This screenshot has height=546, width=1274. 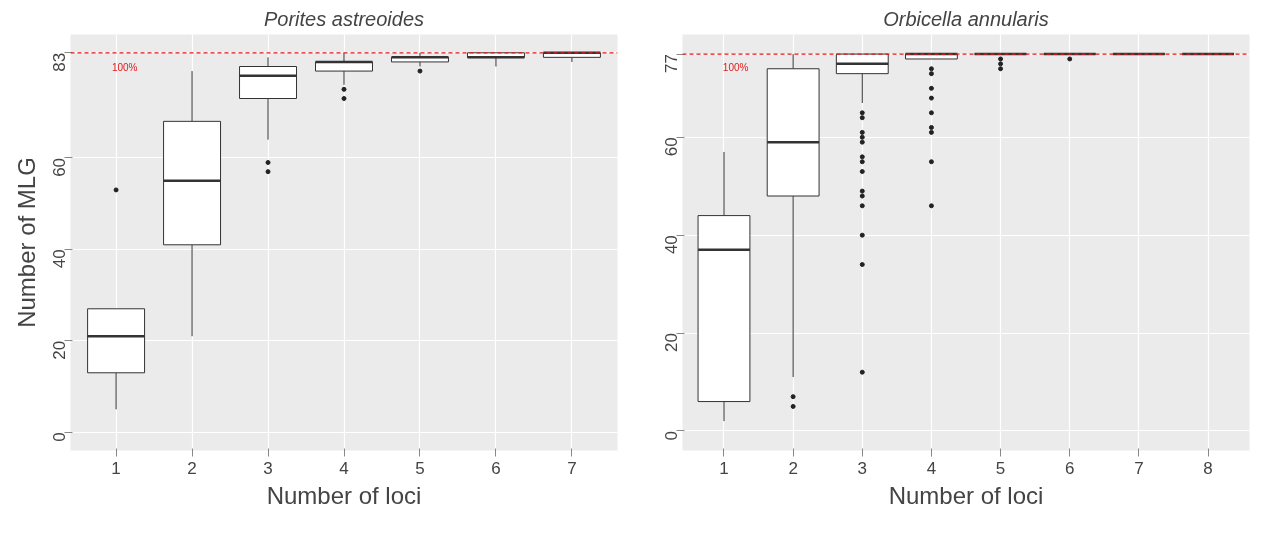 What do you see at coordinates (1208, 468) in the screenshot?
I see `x-tick-label: 8` at bounding box center [1208, 468].